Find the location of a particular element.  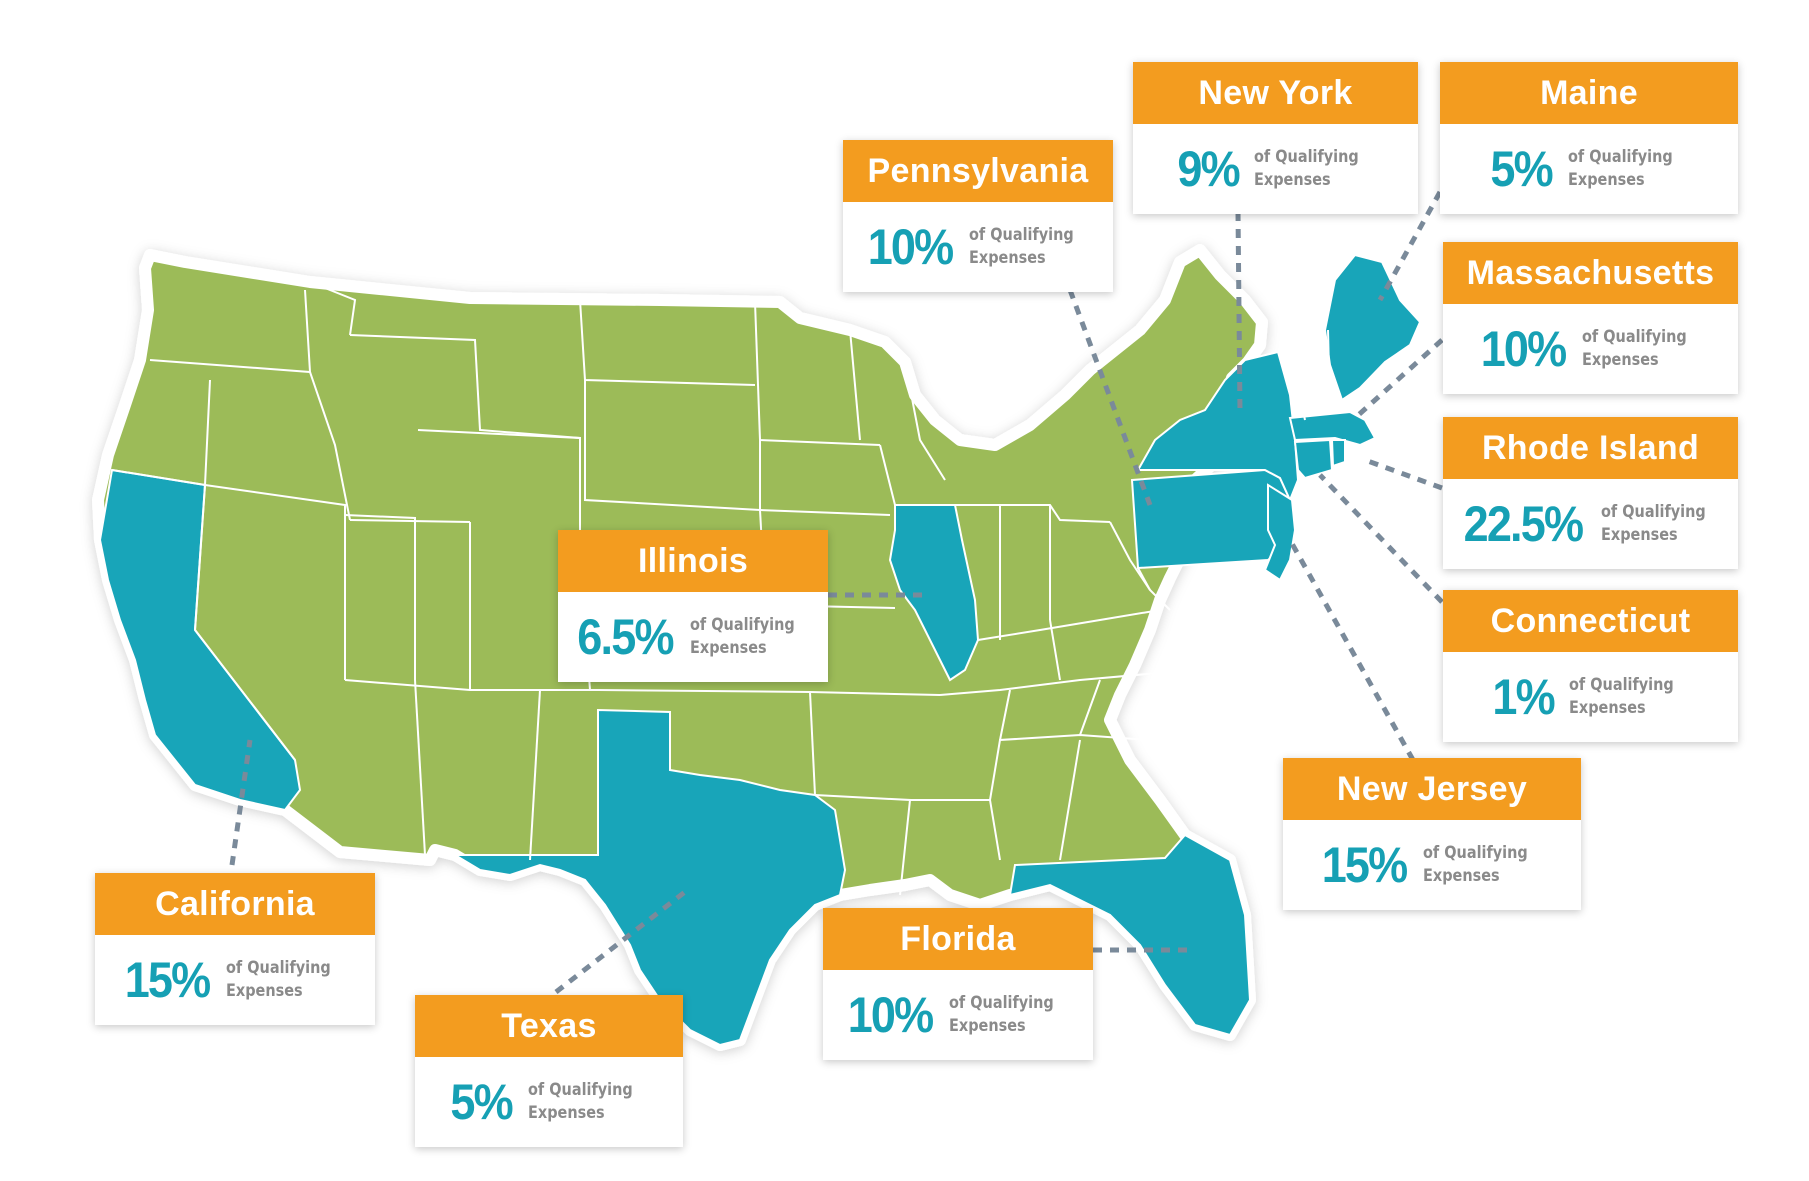

leader-line-texas is located at coordinates (623, 940).